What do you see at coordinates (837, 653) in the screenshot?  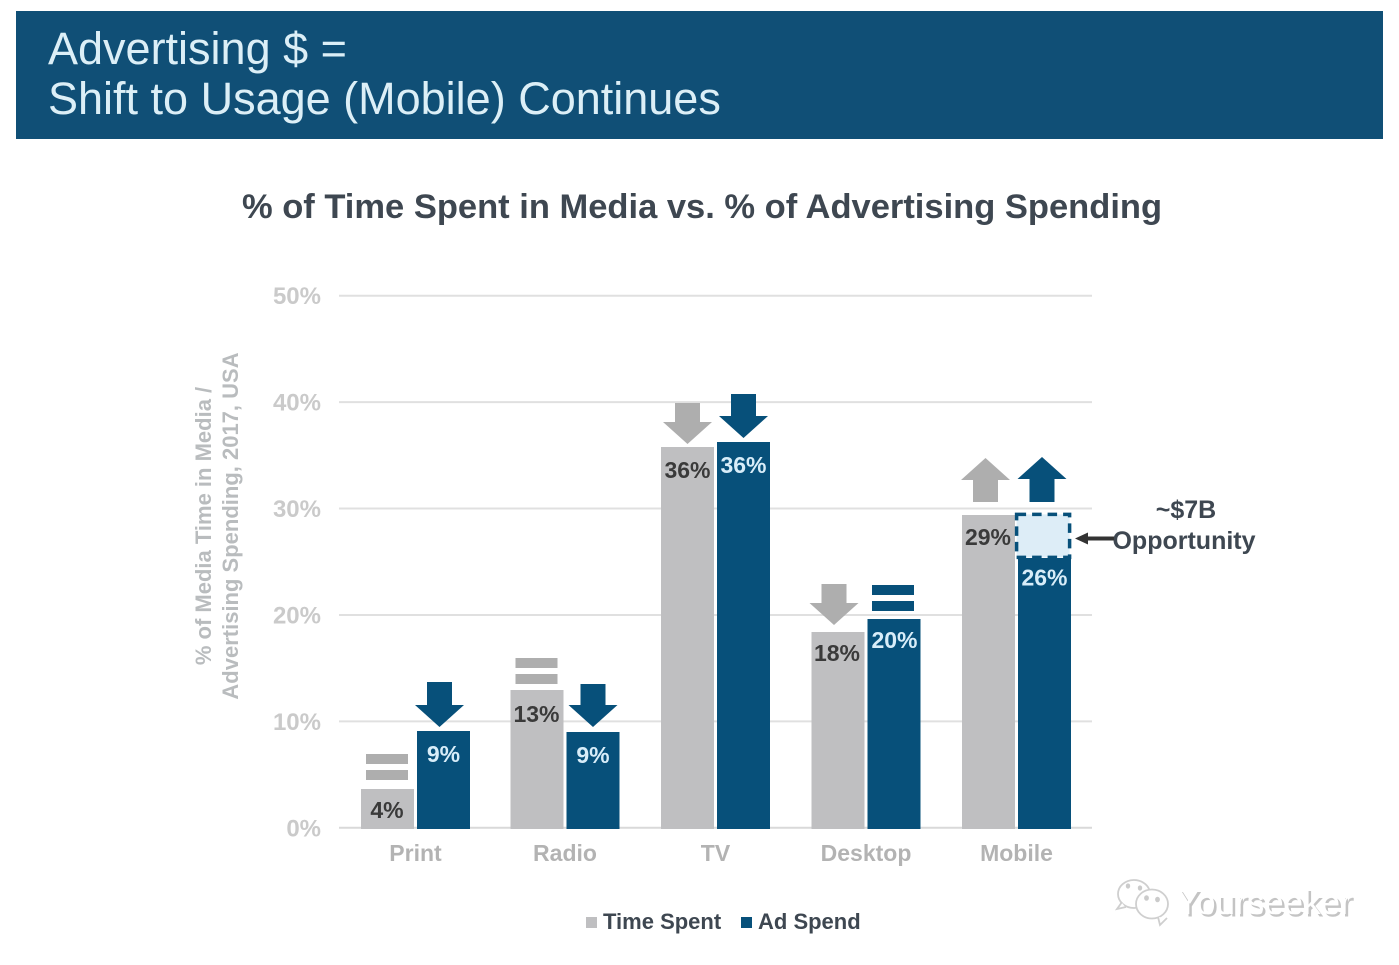 I see `svg-text: 18%` at bounding box center [837, 653].